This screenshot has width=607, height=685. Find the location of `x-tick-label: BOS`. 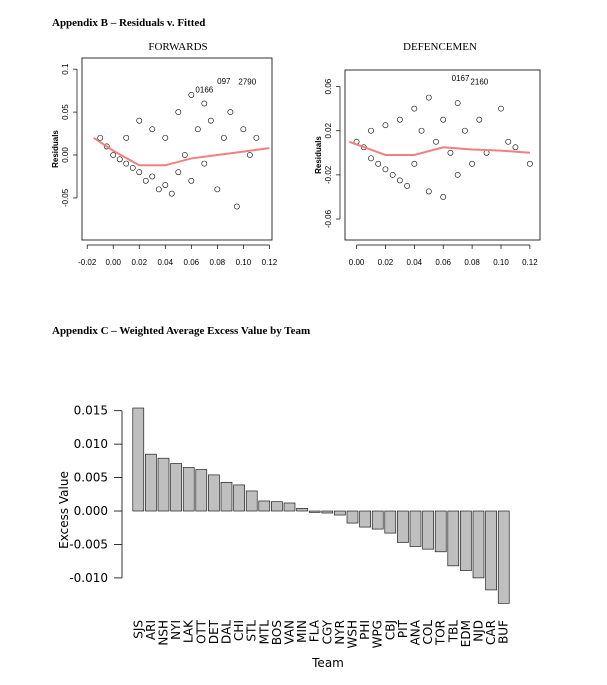

x-tick-label: BOS is located at coordinates (277, 632).